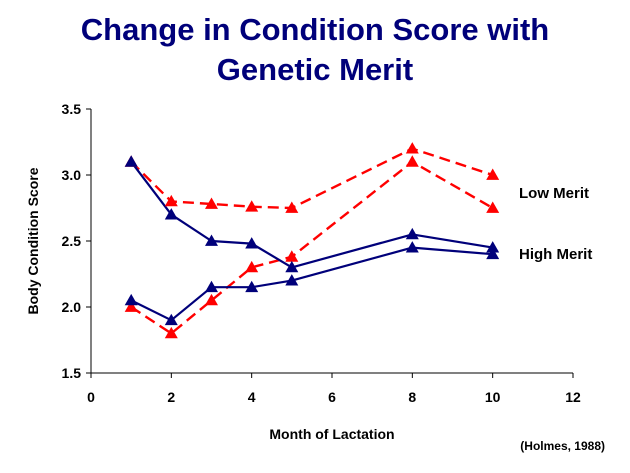 This screenshot has width=630, height=473. I want to click on x-ticks: 0 2 4 6 8 10 12, so click(334, 389).